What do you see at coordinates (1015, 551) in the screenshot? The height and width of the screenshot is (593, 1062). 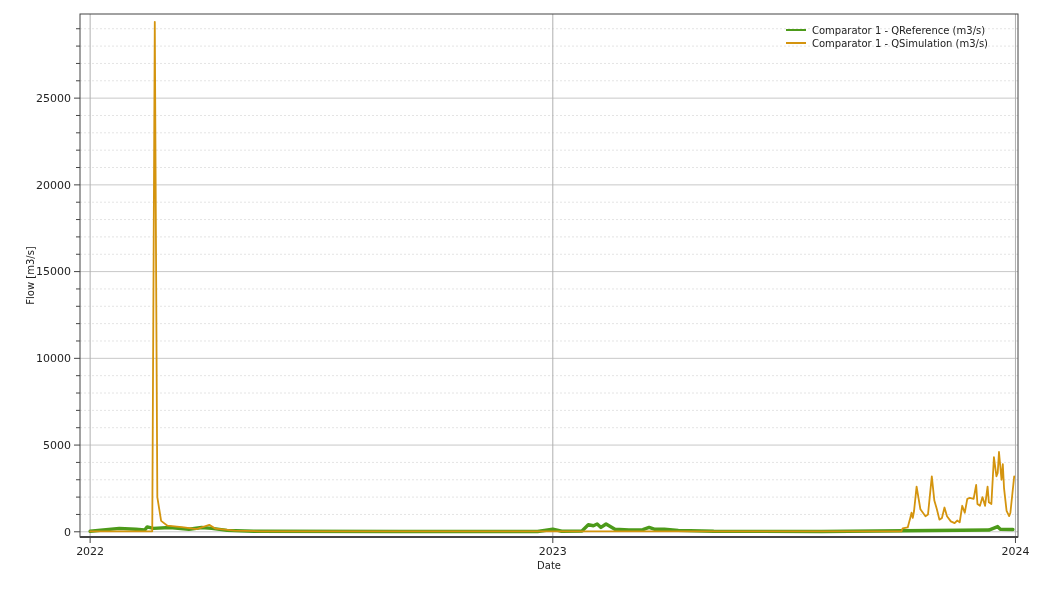 I see `x-tick-label: 2024` at bounding box center [1015, 551].